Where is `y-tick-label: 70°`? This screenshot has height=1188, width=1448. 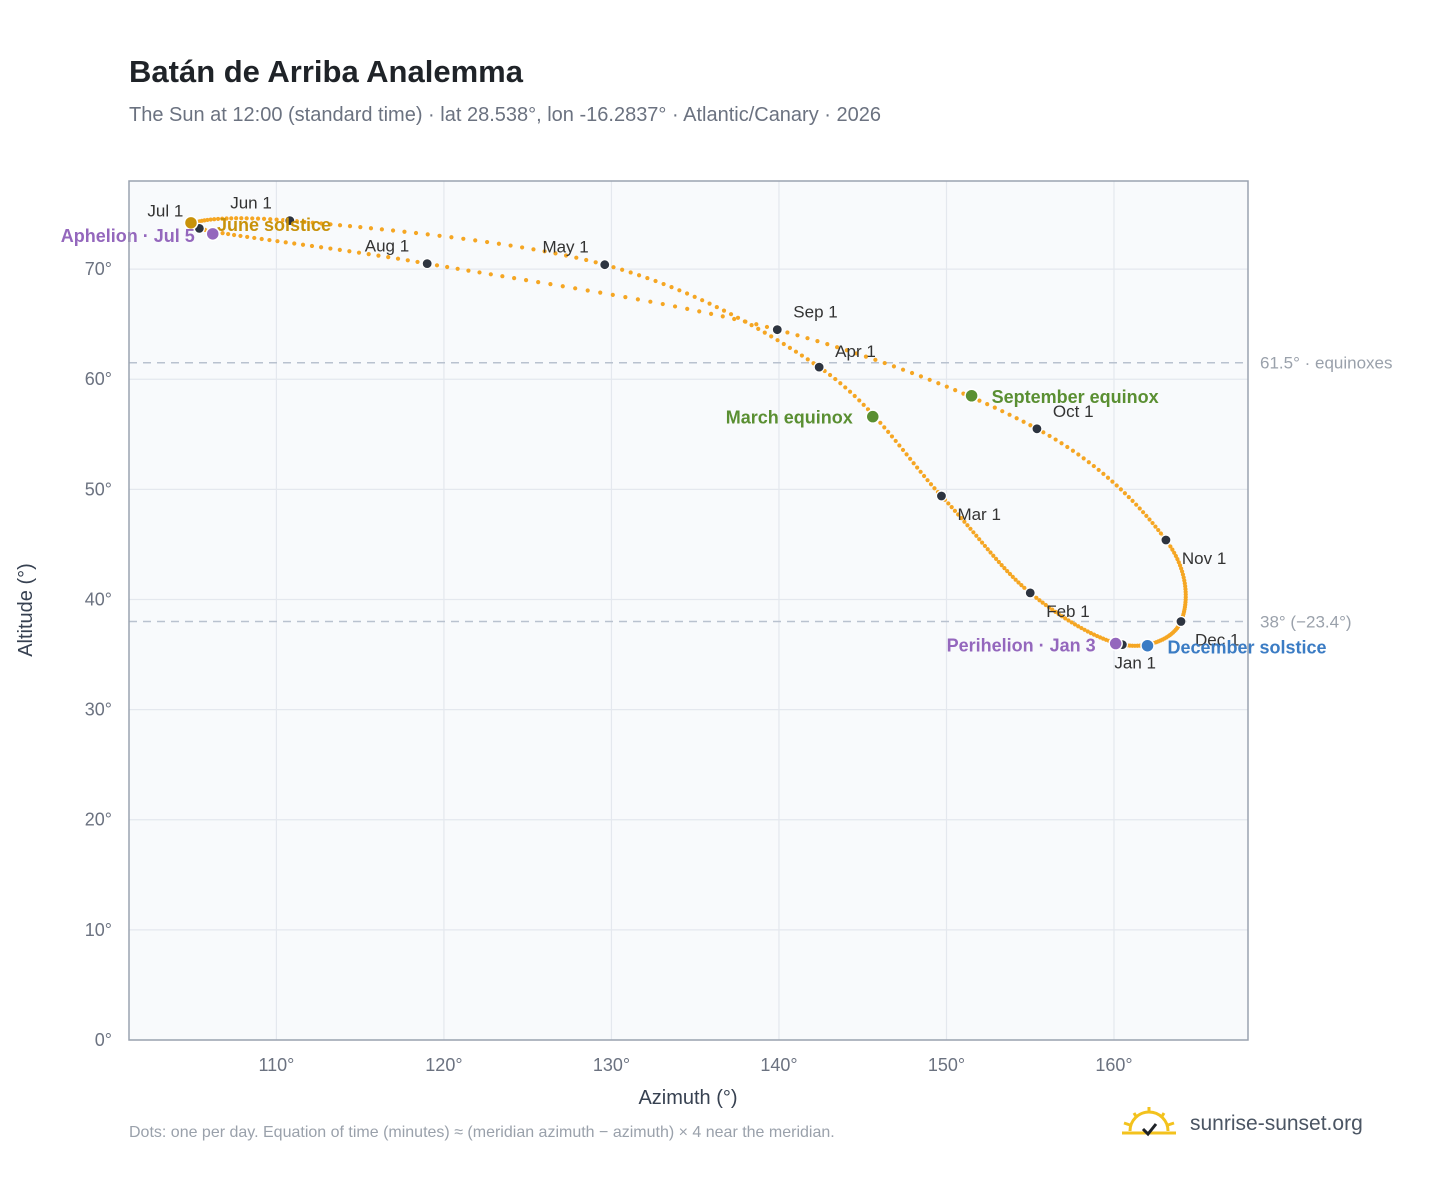
y-tick-label: 70° is located at coordinates (98, 269).